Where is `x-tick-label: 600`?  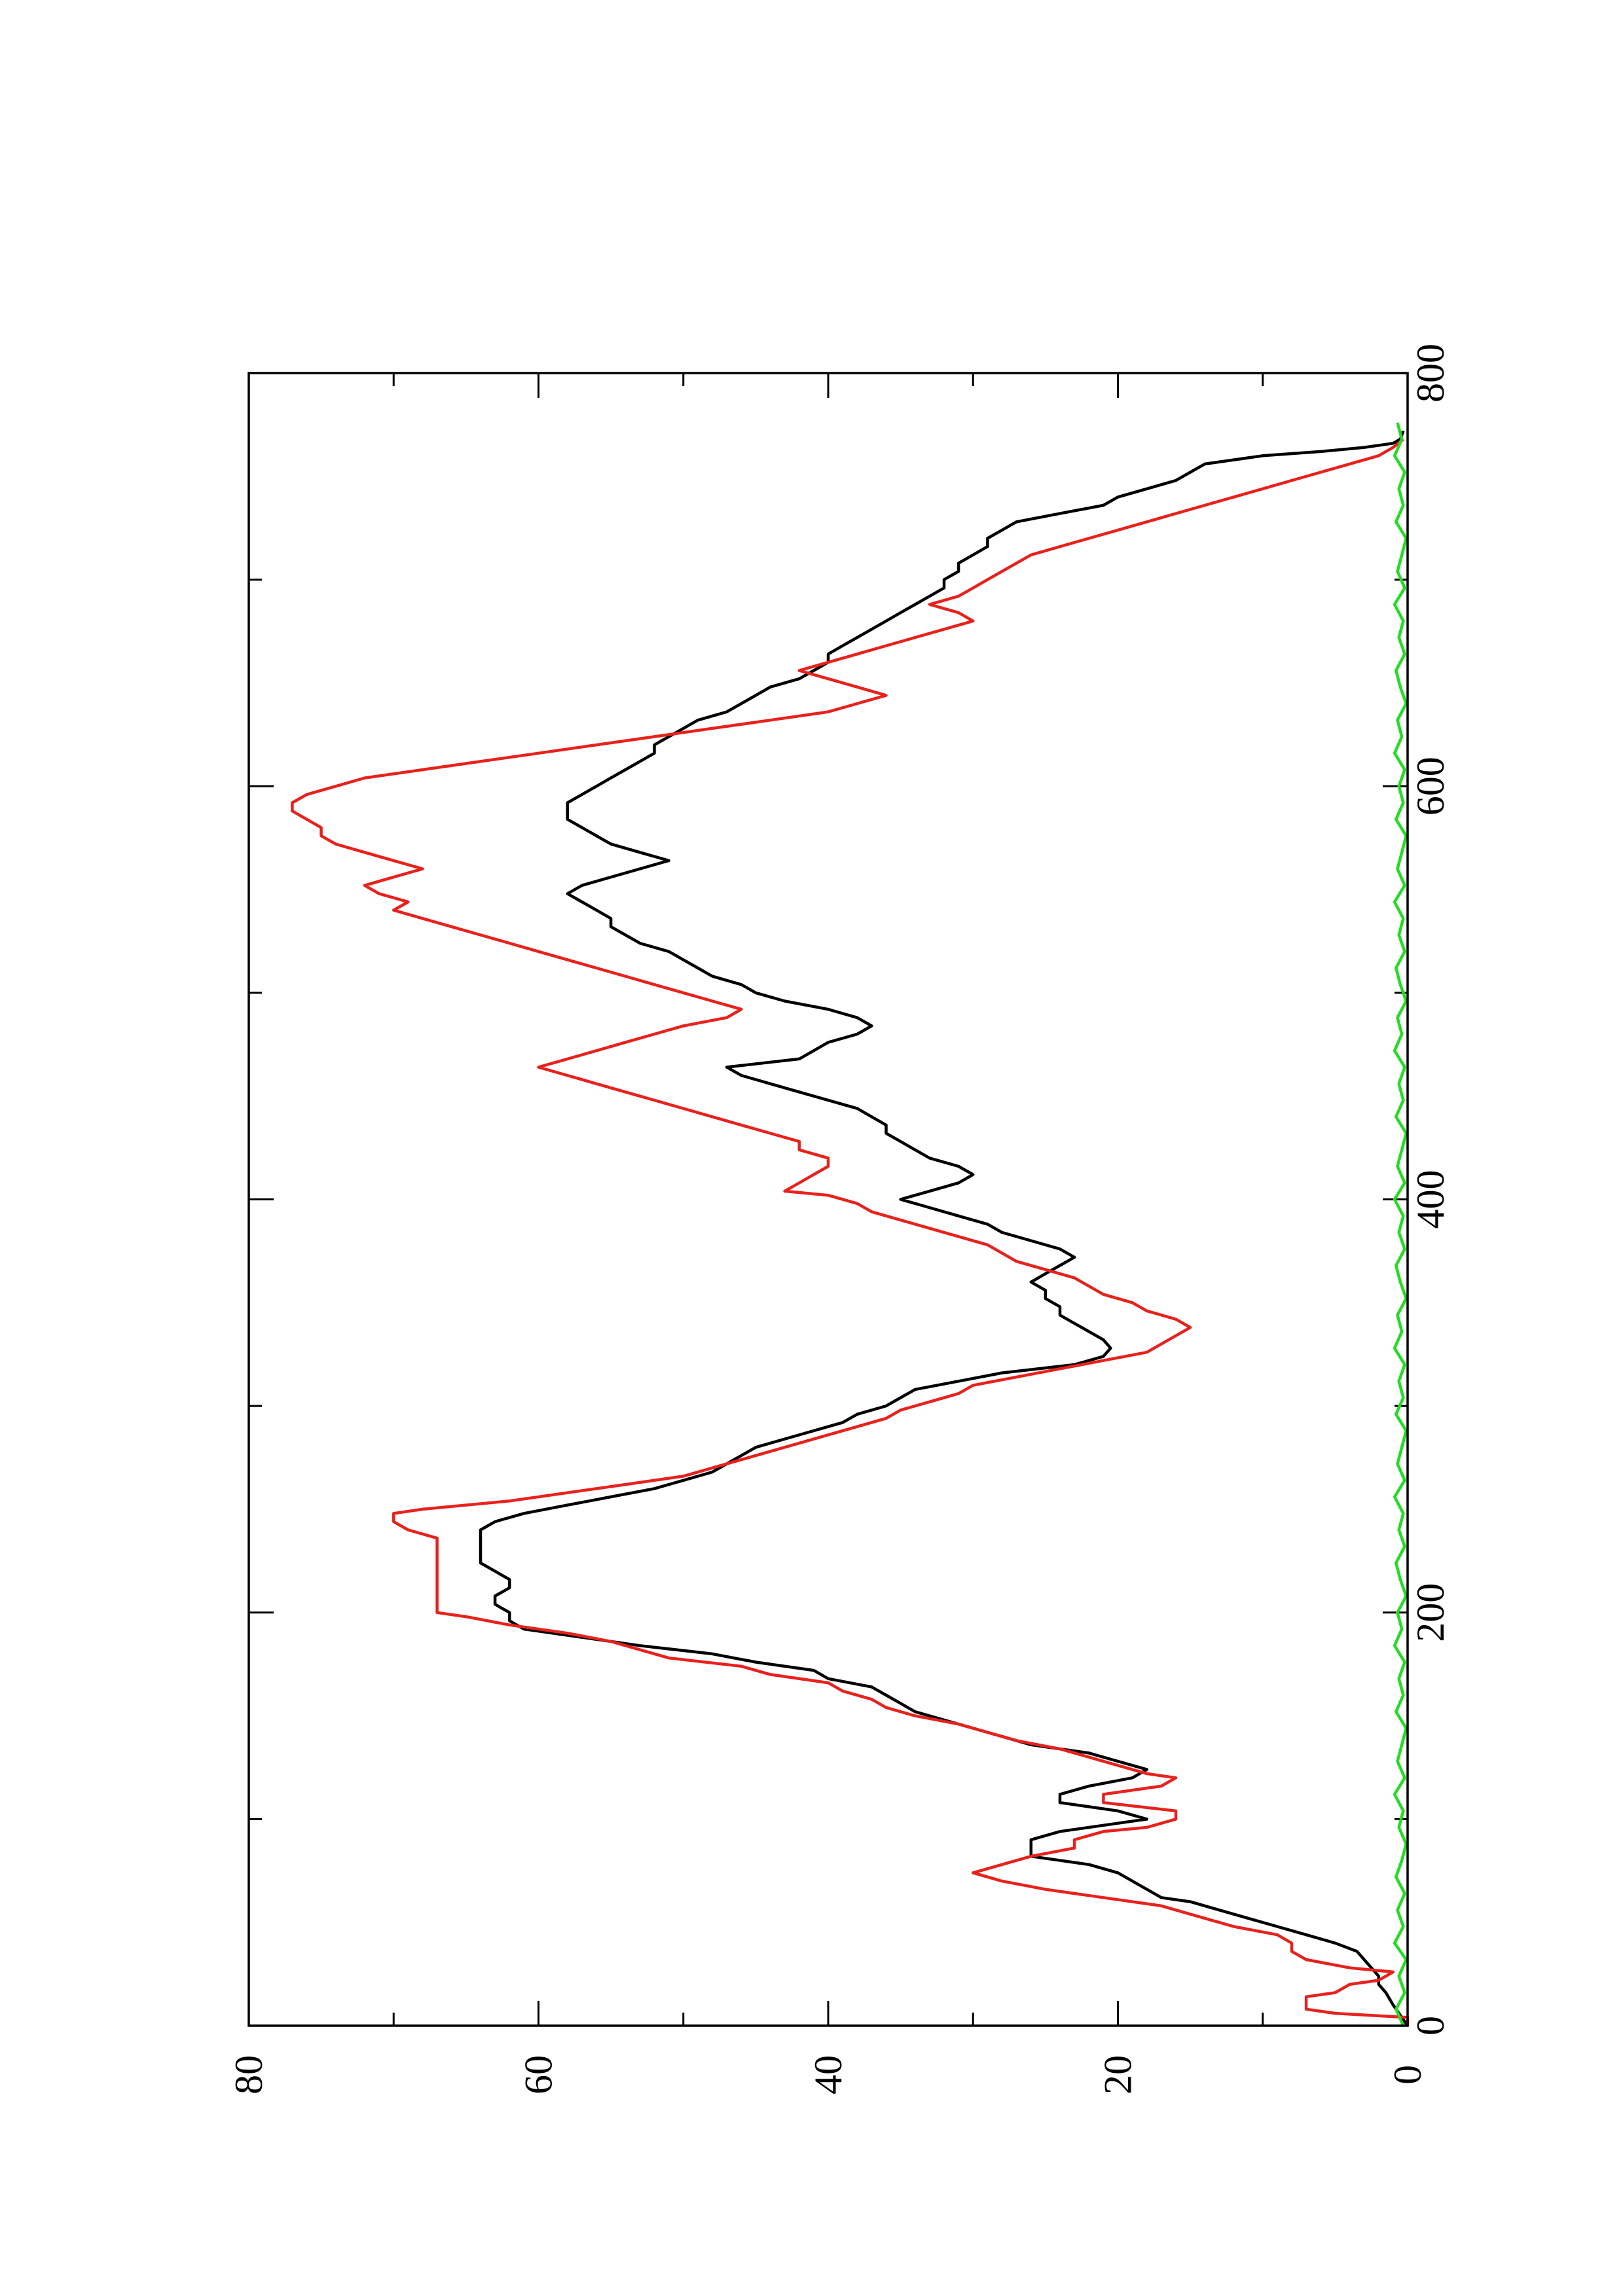 x-tick-label: 600 is located at coordinates (1430, 786).